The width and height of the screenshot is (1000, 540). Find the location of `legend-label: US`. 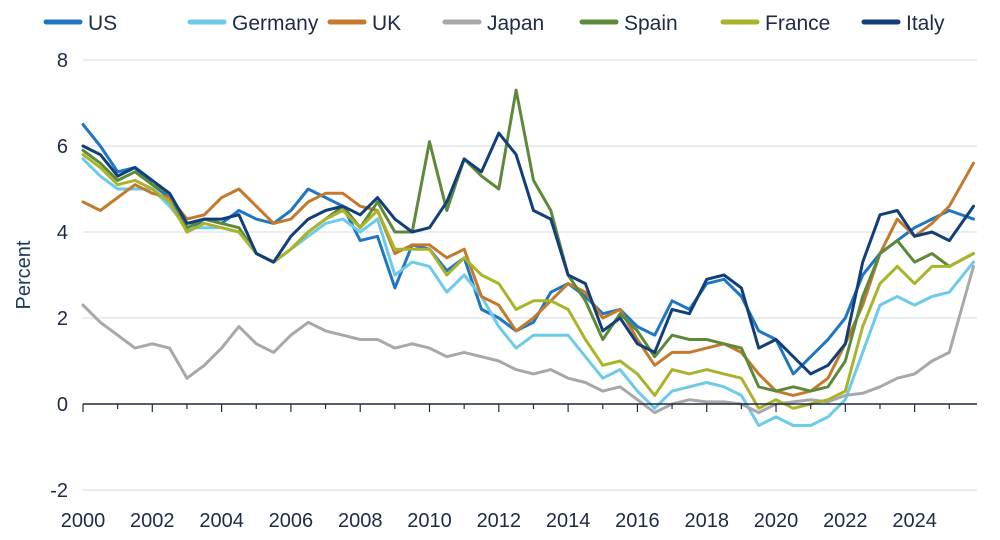

legend-label: US is located at coordinates (102, 23).